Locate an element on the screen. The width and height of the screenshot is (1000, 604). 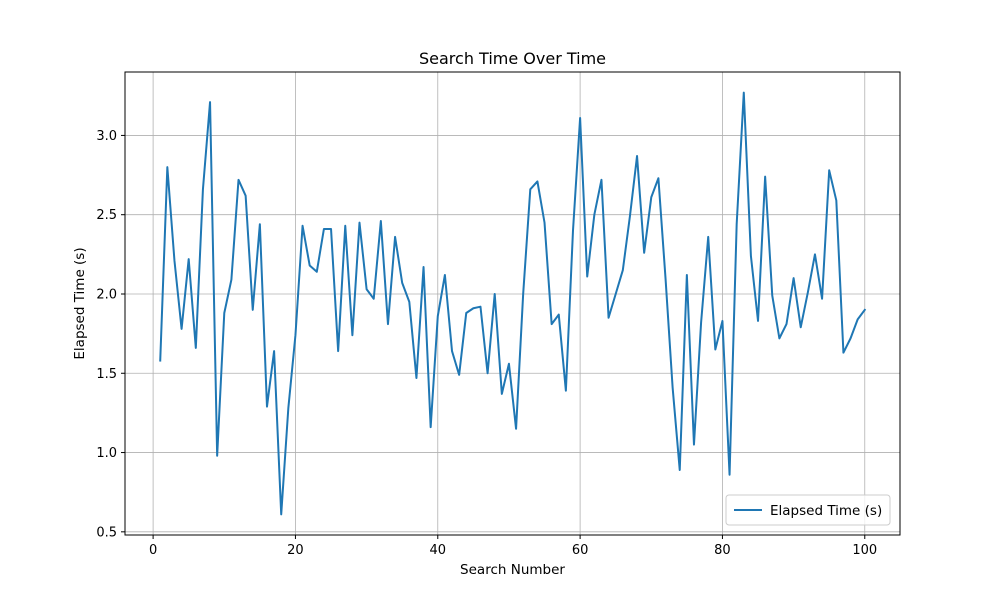
x-tick-label: 60 is located at coordinates (580, 550).